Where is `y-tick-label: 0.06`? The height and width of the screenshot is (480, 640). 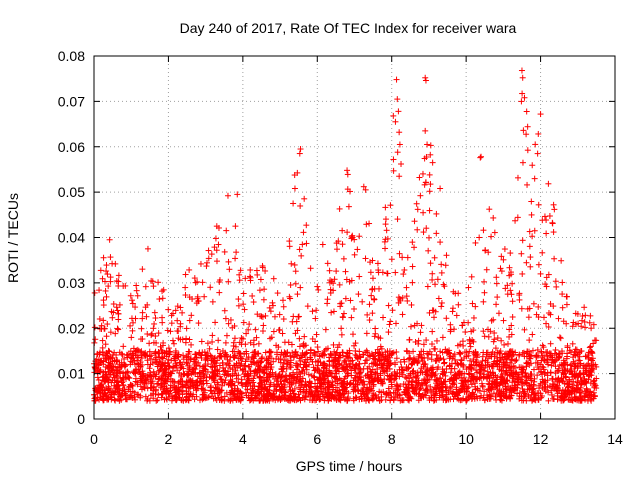 y-tick-label: 0.06 is located at coordinates (71, 147).